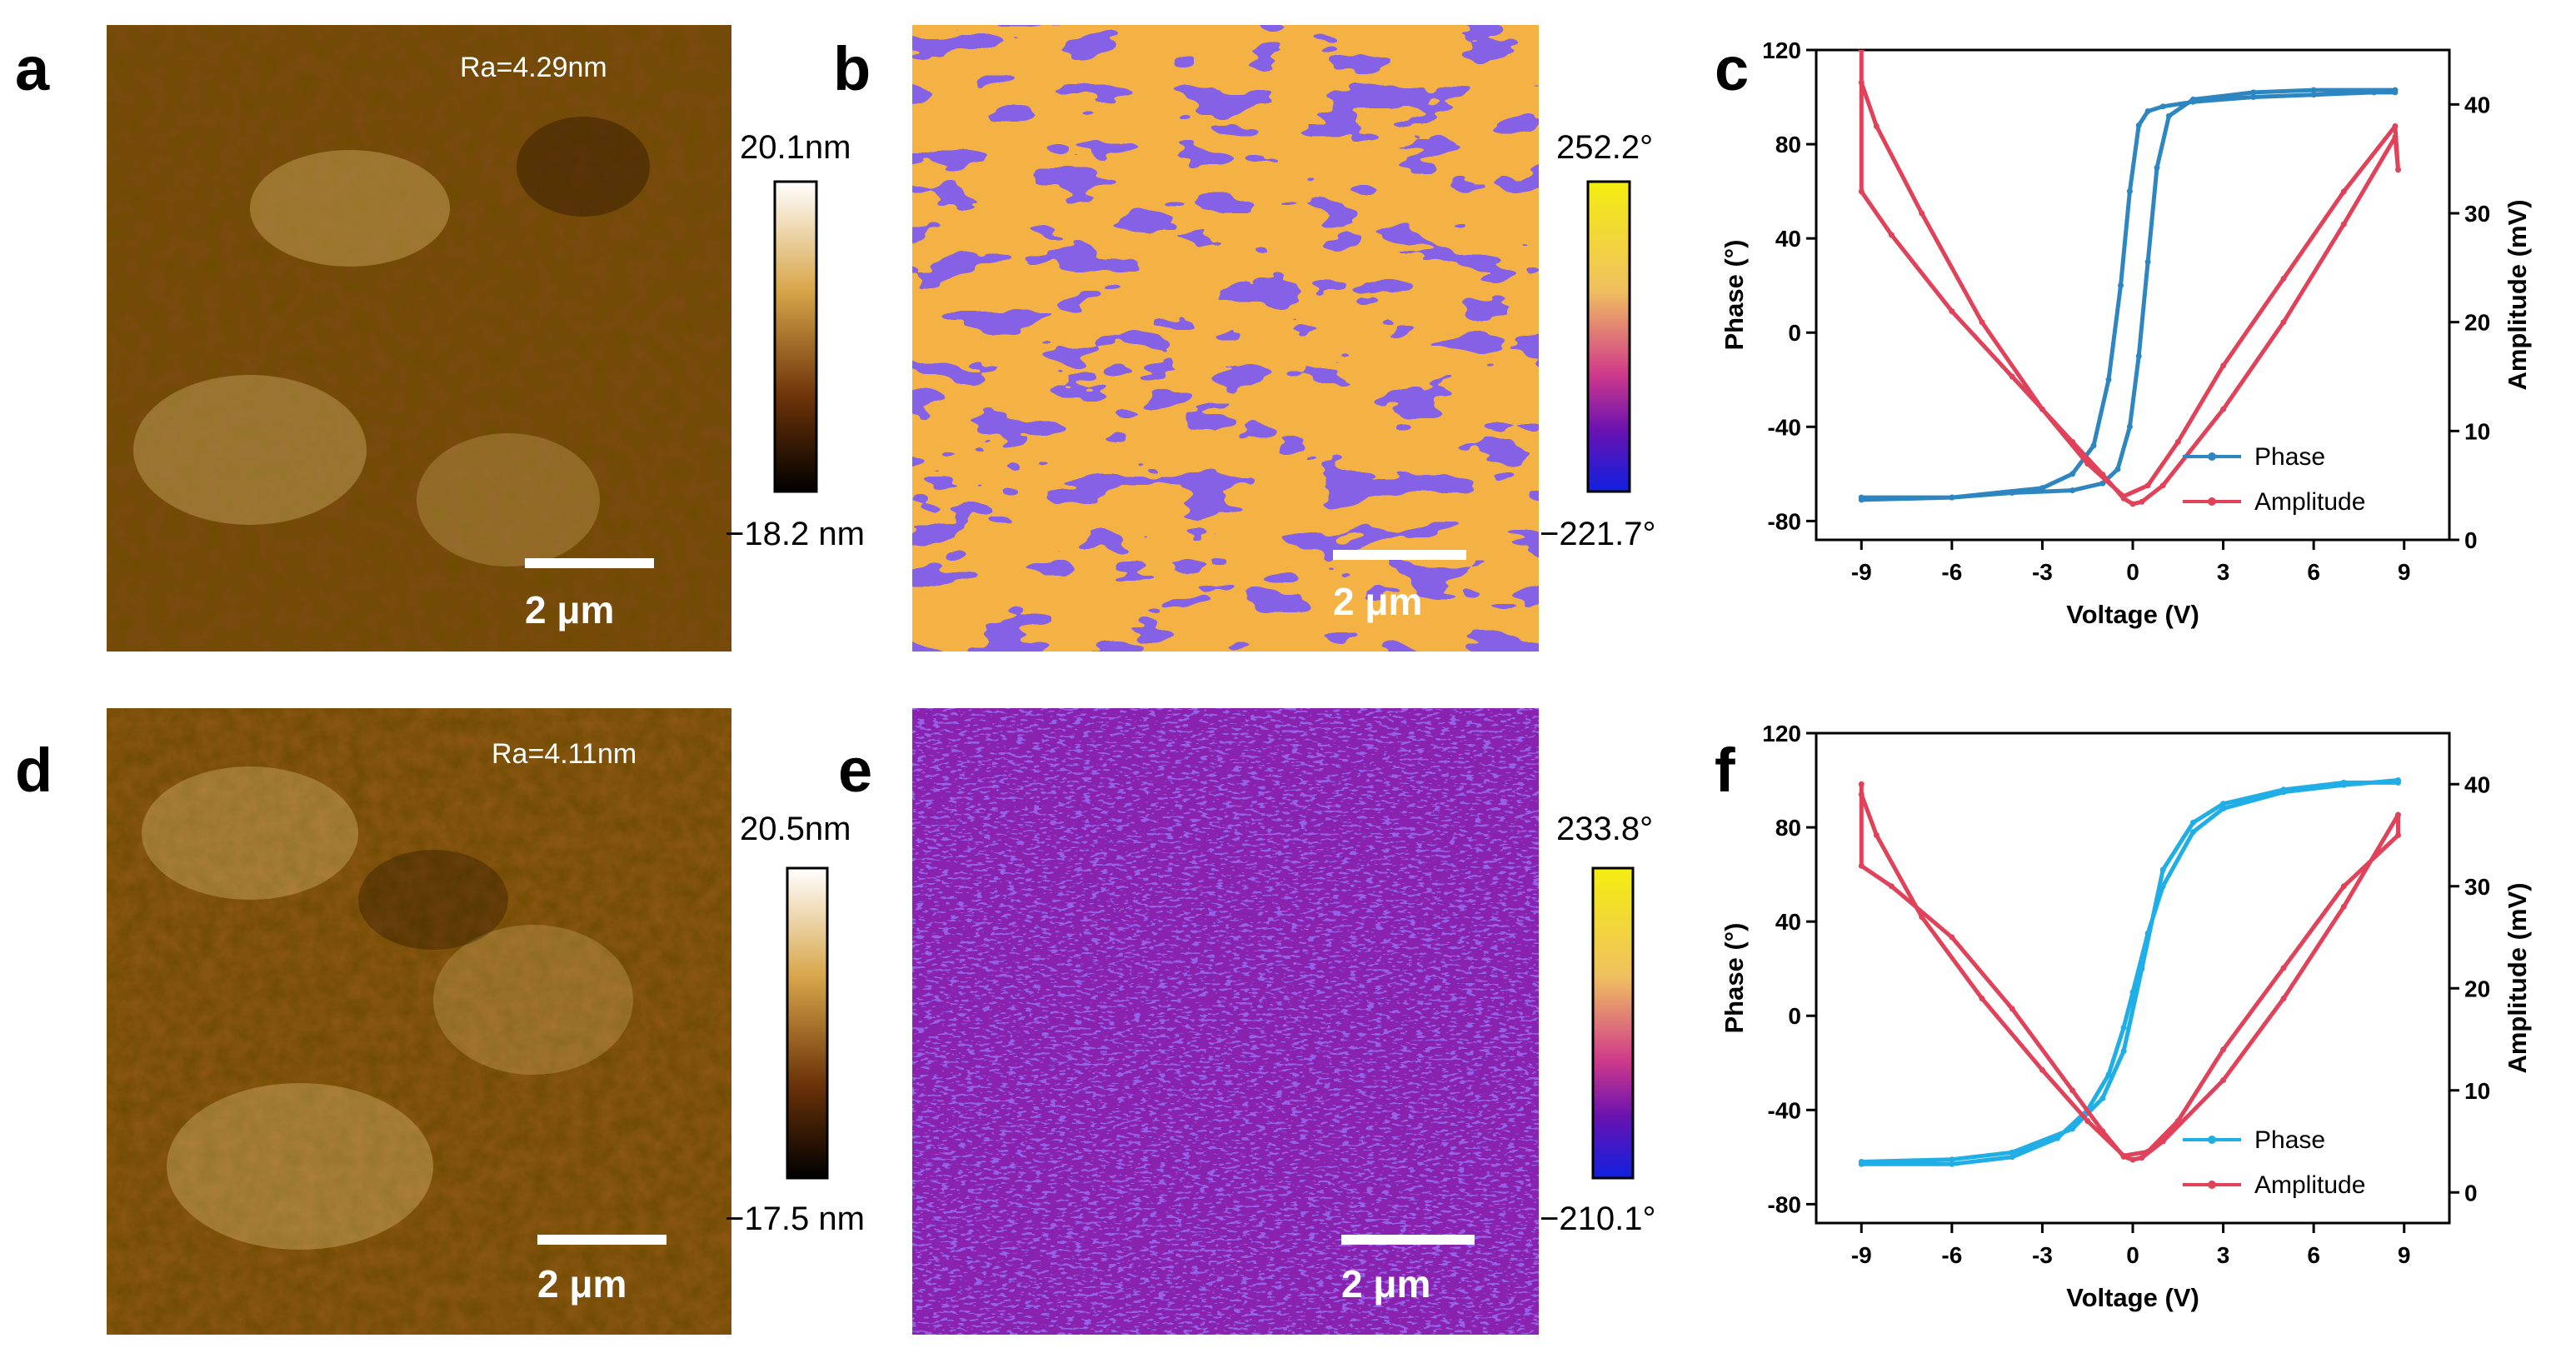 The height and width of the screenshot is (1358, 2576). What do you see at coordinates (2477, 988) in the screenshot?
I see `y2-tick-label-f: 20` at bounding box center [2477, 988].